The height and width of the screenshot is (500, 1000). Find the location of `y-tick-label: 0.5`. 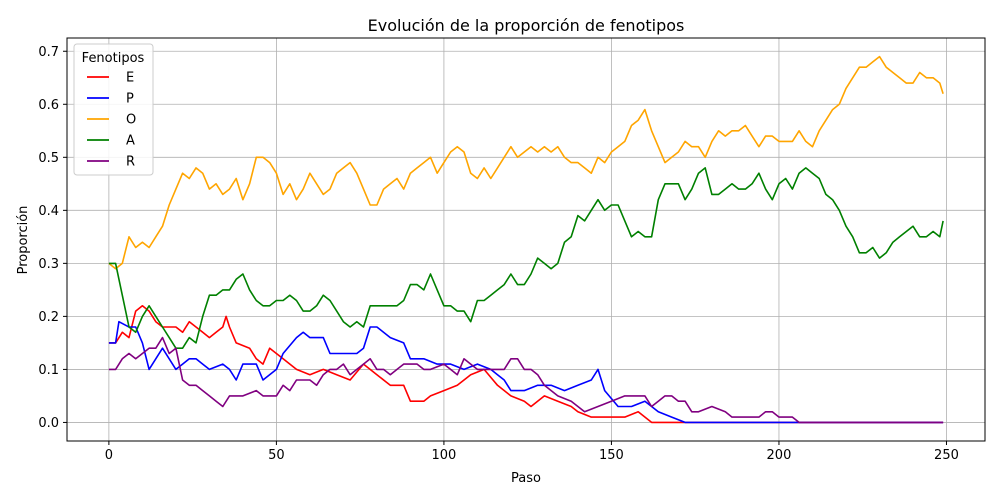

y-tick-label: 0.5 is located at coordinates (48, 158).